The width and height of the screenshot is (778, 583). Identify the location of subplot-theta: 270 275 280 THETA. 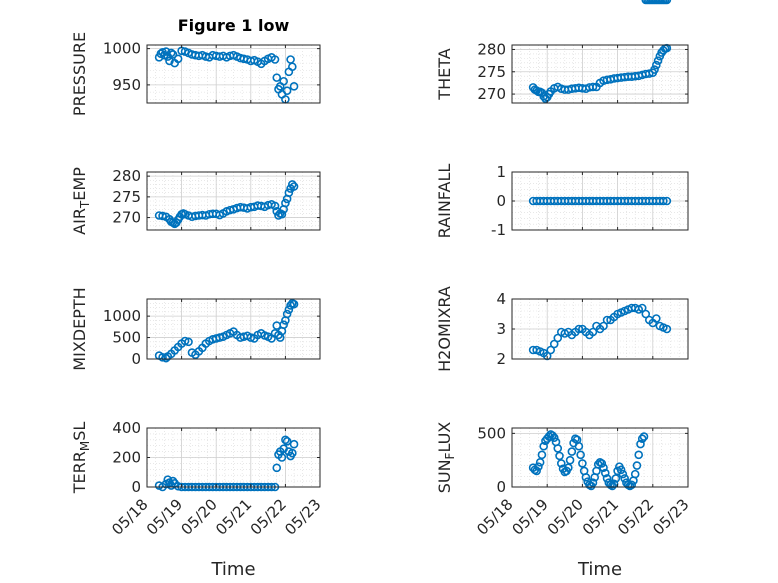
(562, 72).